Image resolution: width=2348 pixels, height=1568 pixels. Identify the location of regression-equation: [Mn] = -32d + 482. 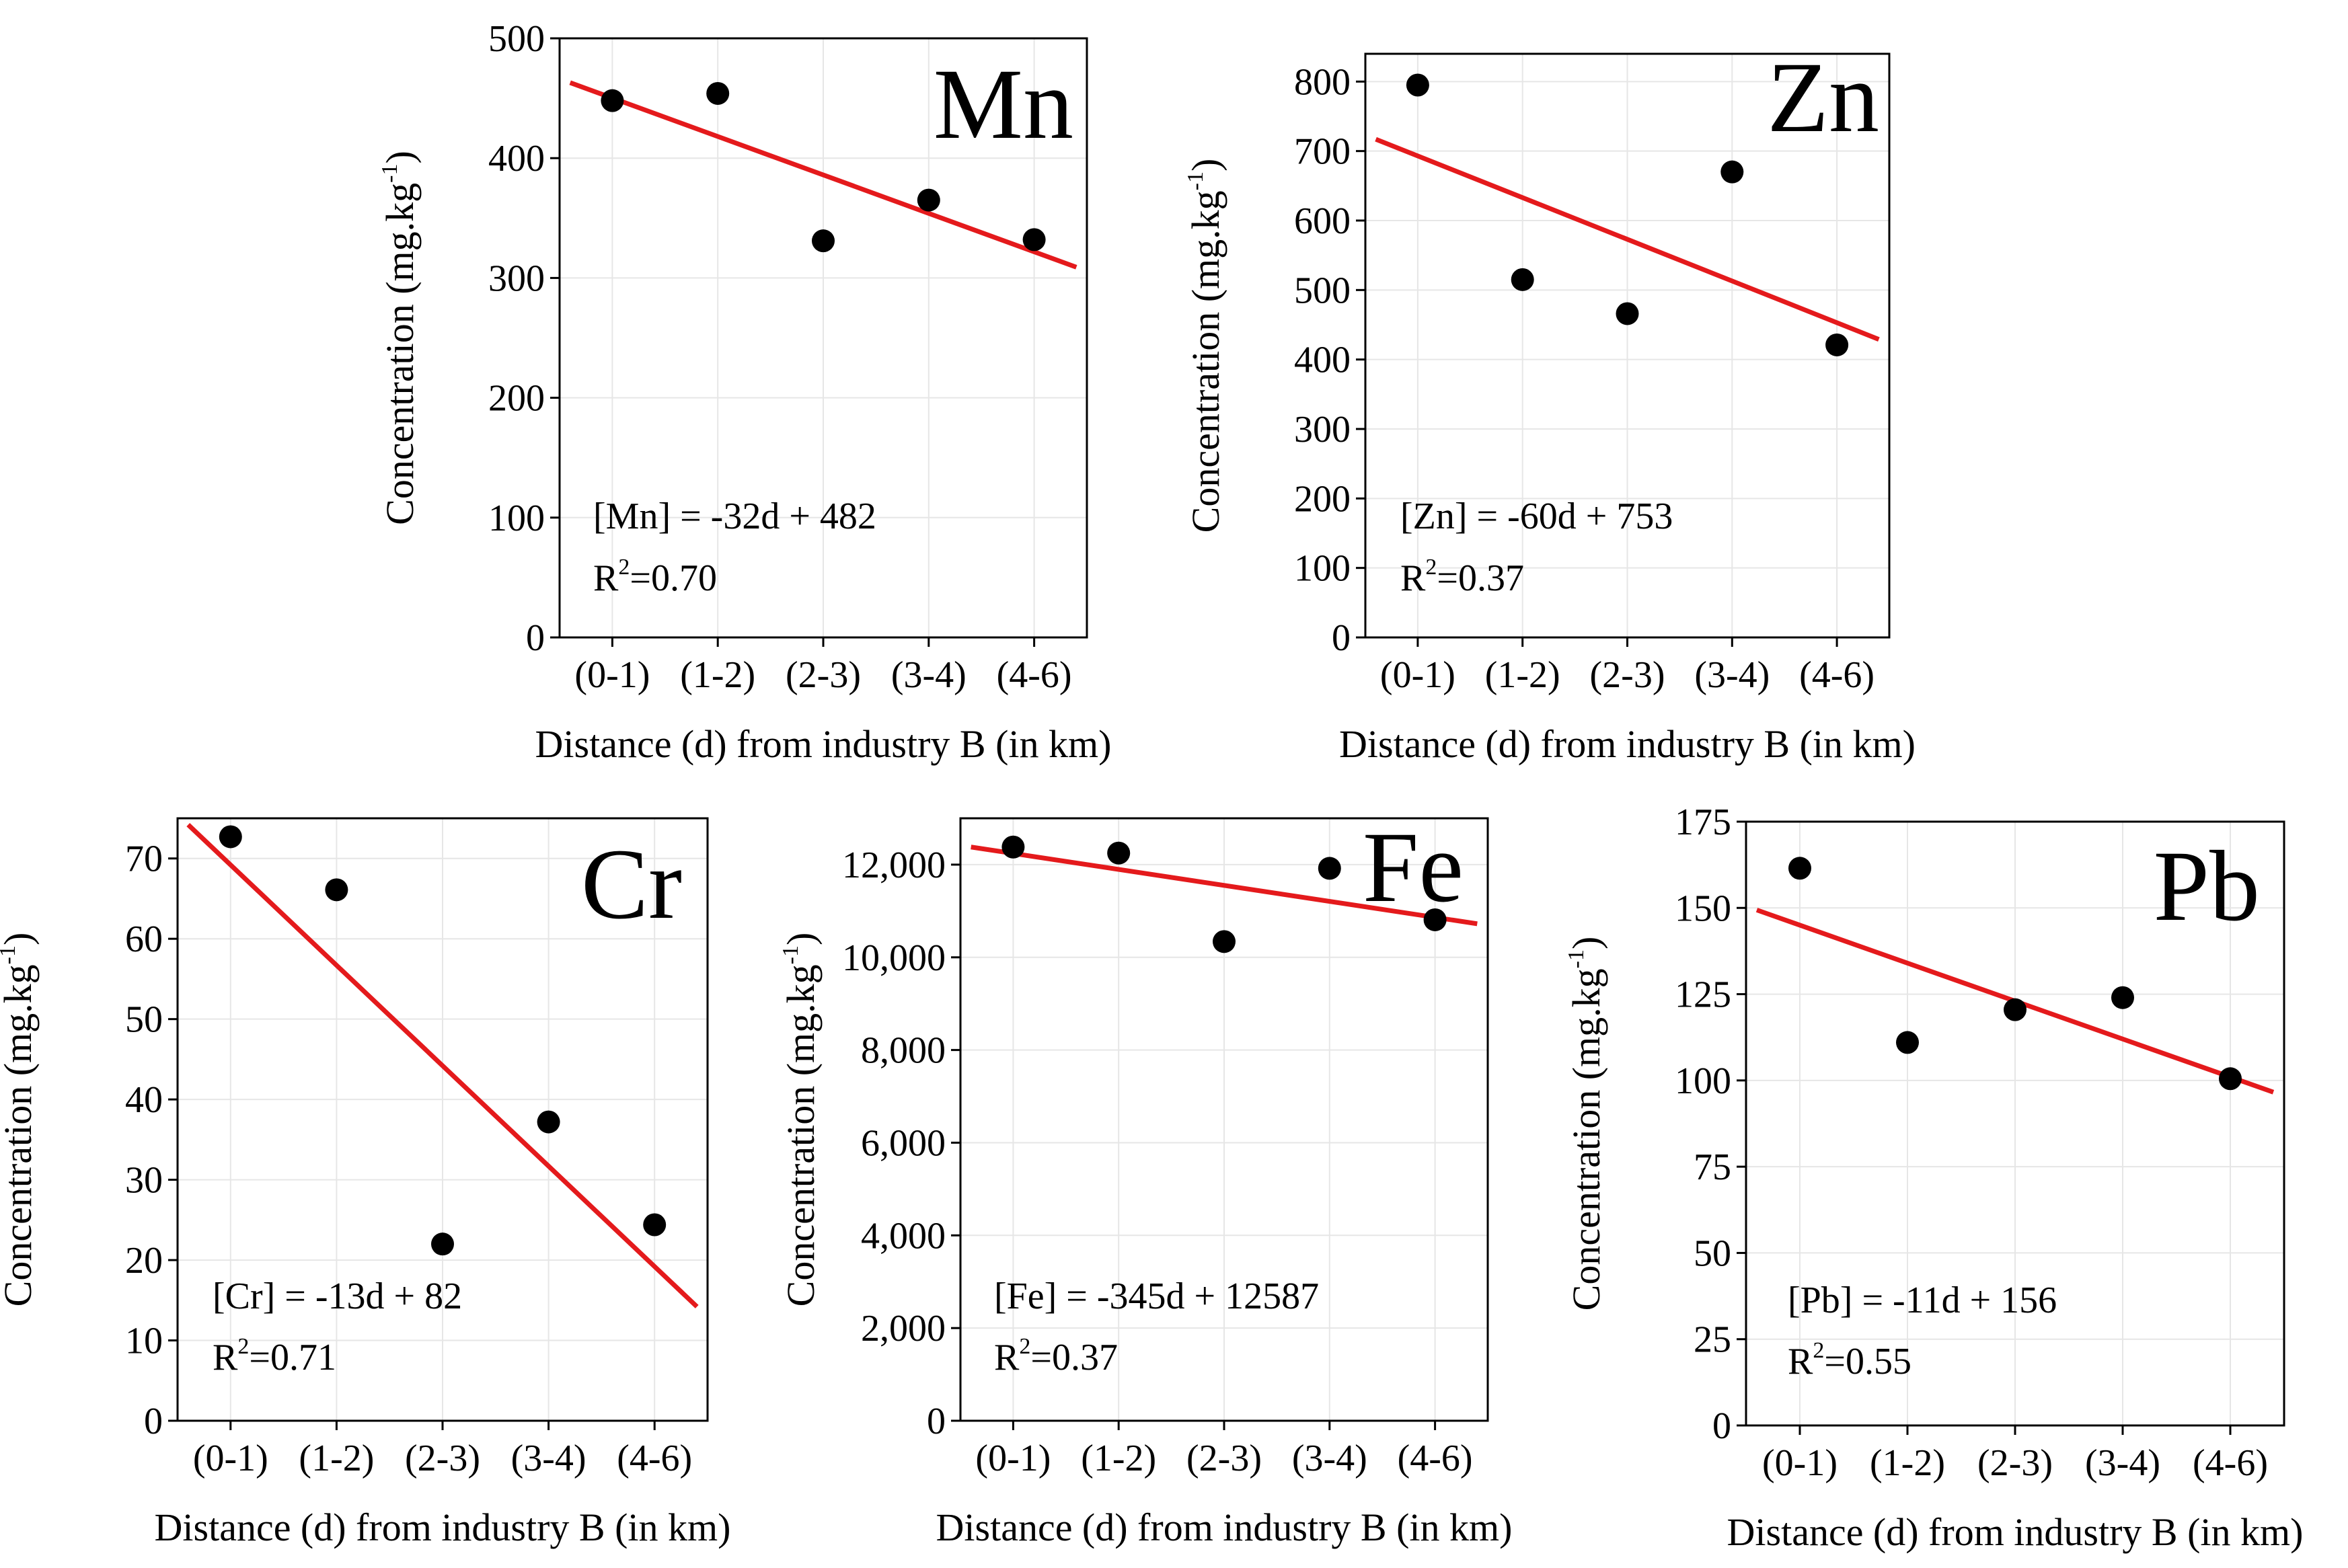
(735, 516).